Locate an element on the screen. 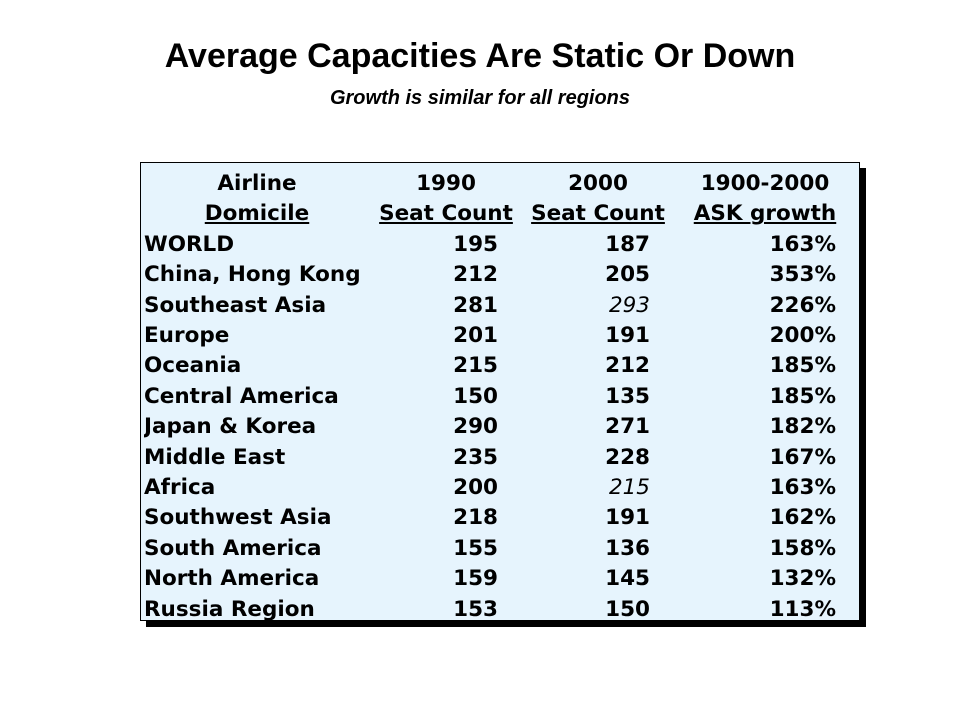 This screenshot has width=960, height=720. cell-region: Africa is located at coordinates (180, 488).